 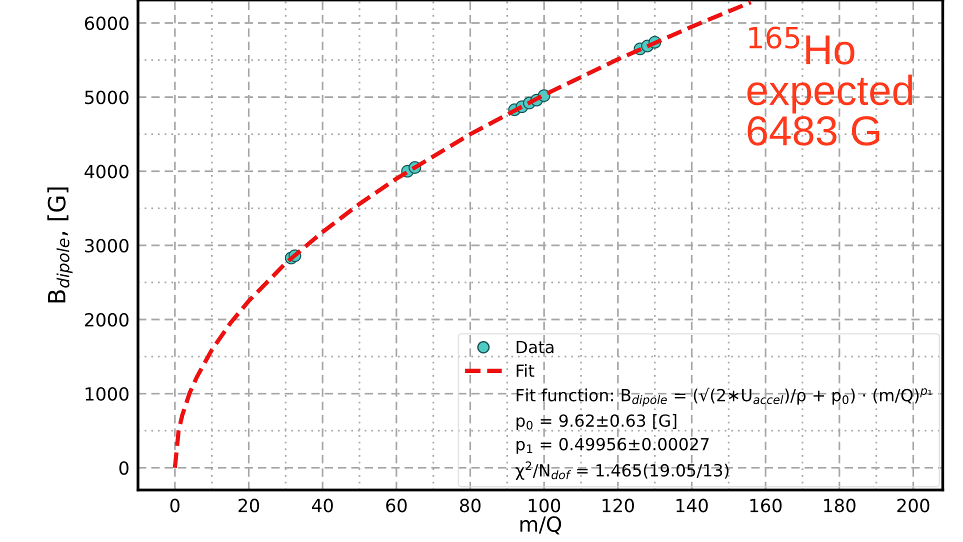 I want to click on x-tick-label: 200, so click(x=913, y=505).